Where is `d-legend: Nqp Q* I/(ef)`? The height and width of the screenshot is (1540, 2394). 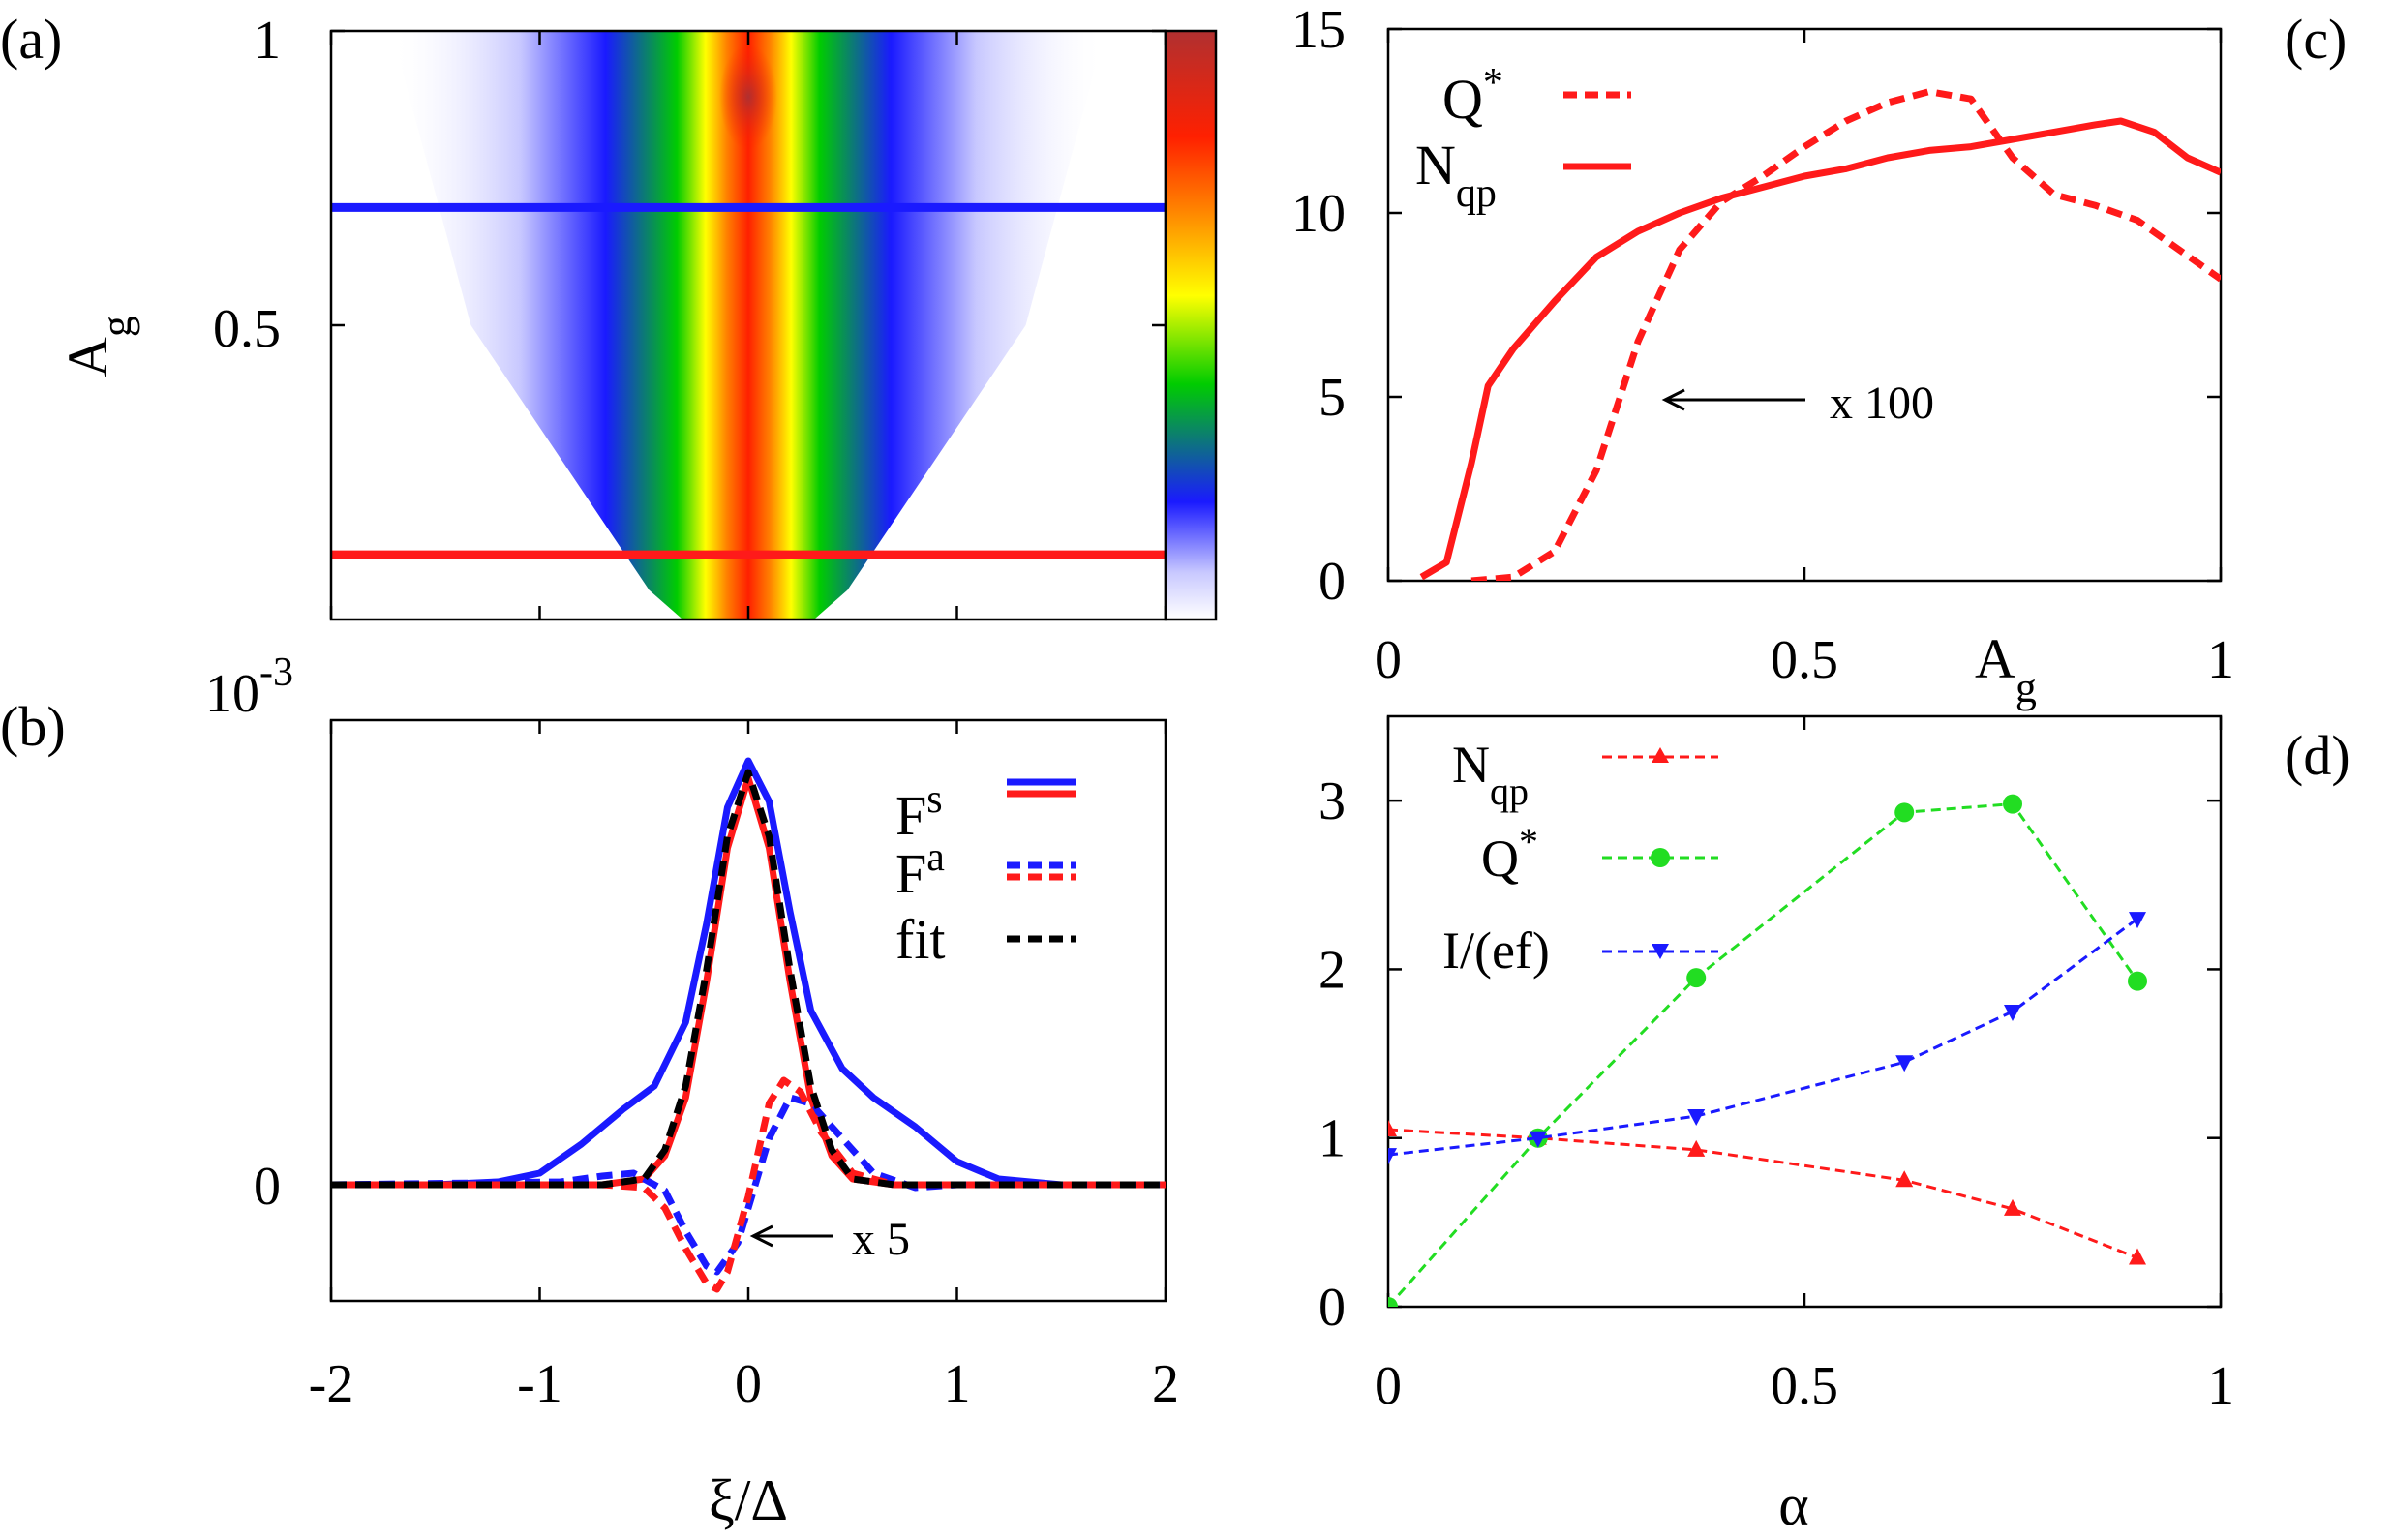 d-legend: Nqp Q* I/(ef) is located at coordinates (1580, 858).